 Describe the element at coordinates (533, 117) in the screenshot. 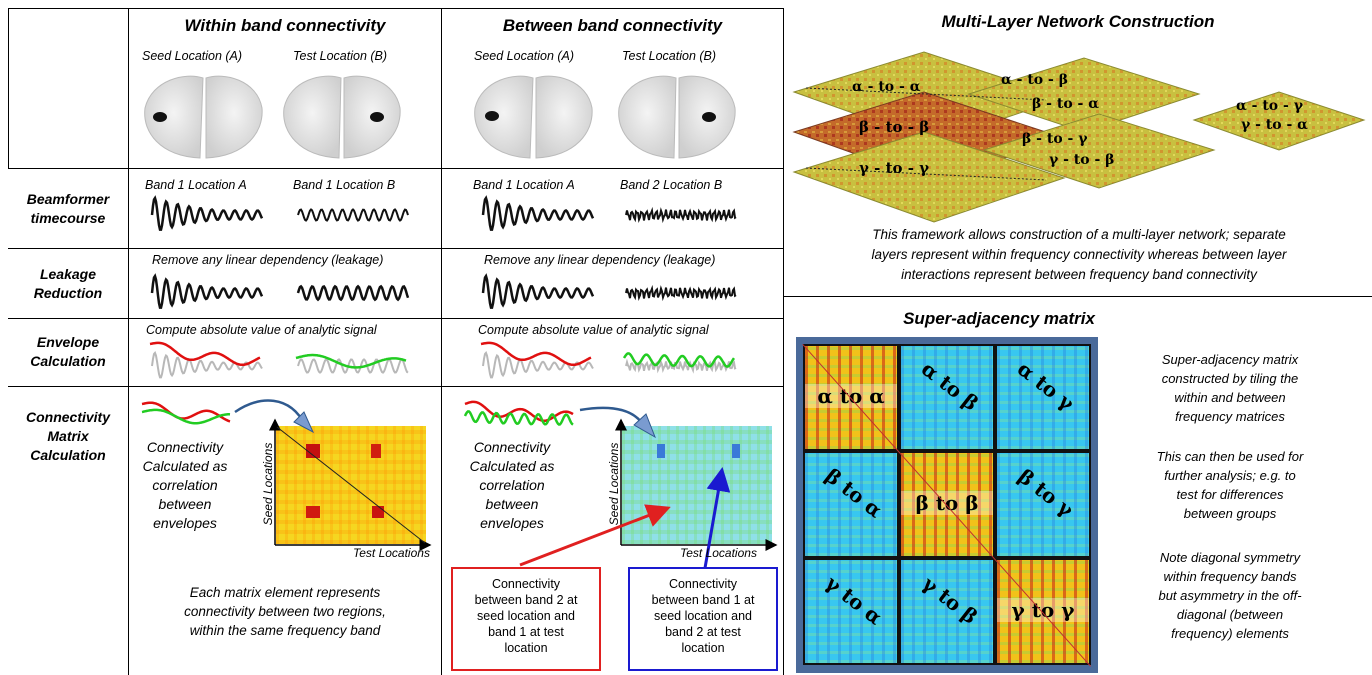

I see `brain-between-seed` at that location.